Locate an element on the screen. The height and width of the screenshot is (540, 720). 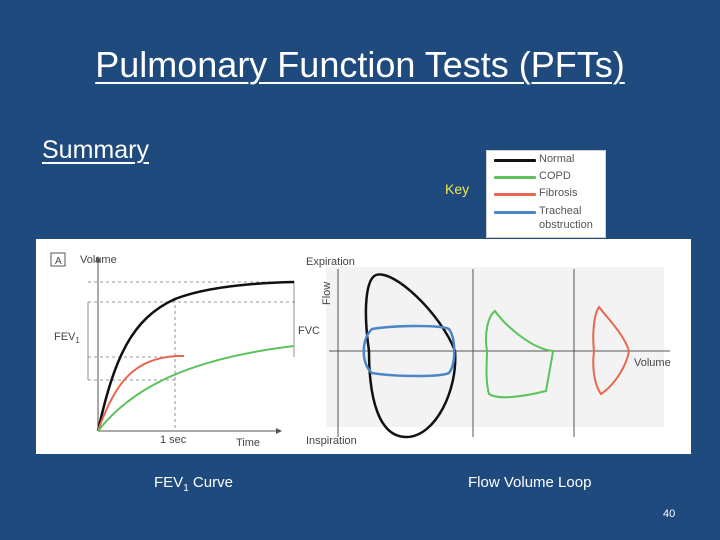
fibrosis-loop is located at coordinates (611, 350).